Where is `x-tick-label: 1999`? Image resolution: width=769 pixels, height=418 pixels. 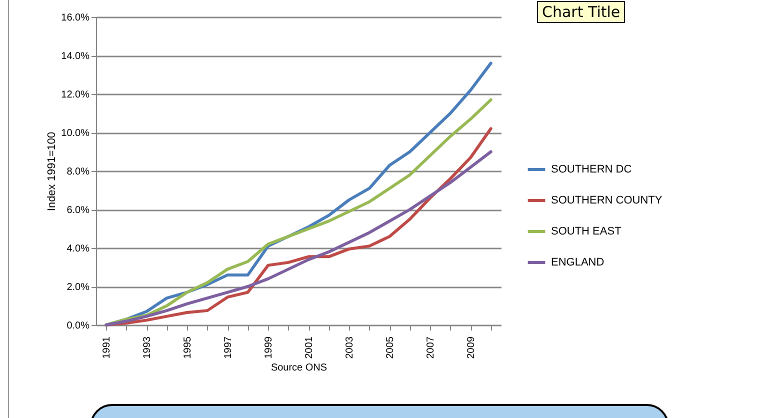
x-tick-label: 1999 is located at coordinates (269, 347).